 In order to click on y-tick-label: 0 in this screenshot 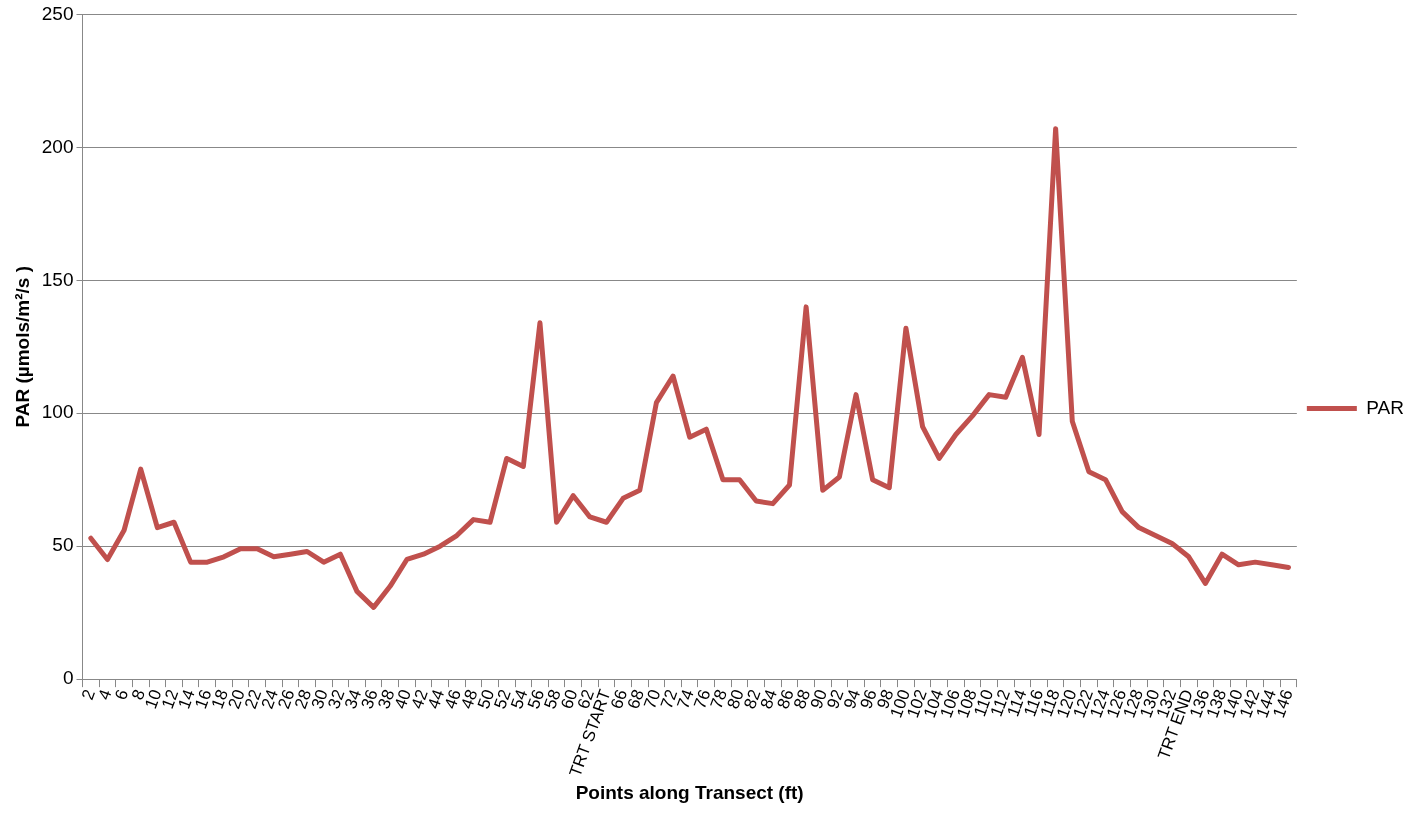, I will do `click(68, 678)`.